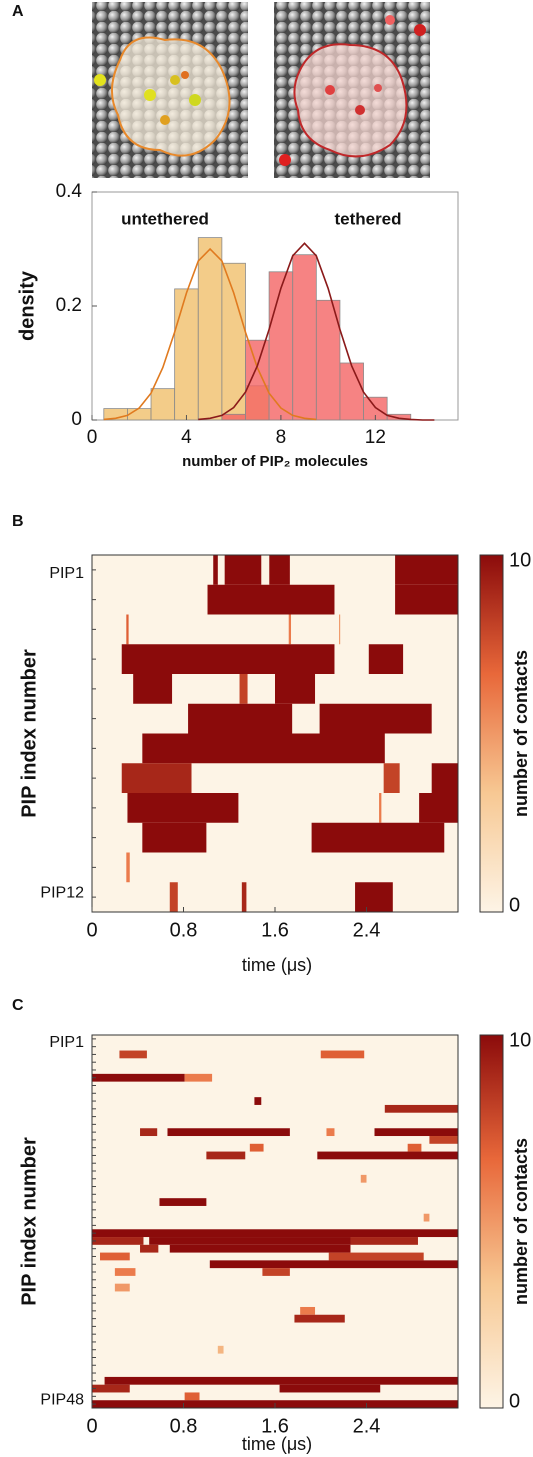 The height and width of the screenshot is (1457, 533). Describe the element at coordinates (76, 419) in the screenshot. I see `y-tick-label: 0` at that location.